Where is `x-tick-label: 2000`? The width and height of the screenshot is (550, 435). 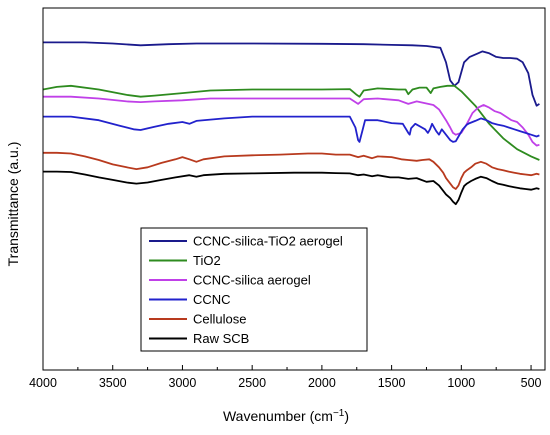 x-tick-label: 2000 is located at coordinates (322, 383).